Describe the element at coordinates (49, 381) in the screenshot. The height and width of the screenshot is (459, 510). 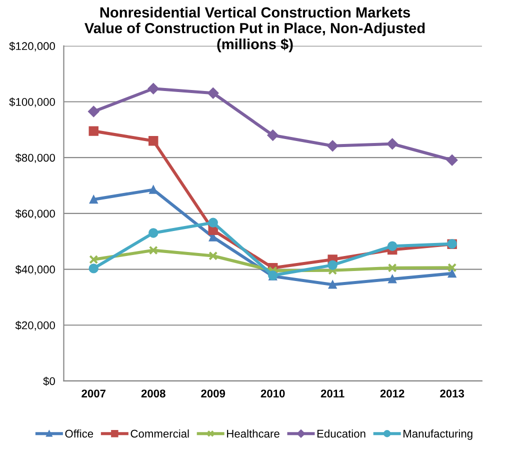
I see `y-tick-label: $0` at that location.